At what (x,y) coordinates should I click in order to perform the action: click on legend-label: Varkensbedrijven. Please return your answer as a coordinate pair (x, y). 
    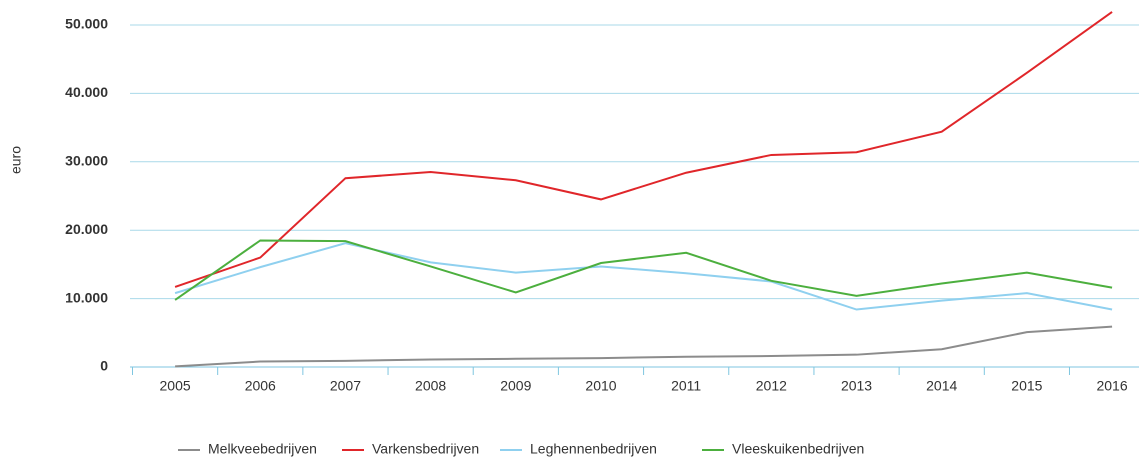
    Looking at the image, I should click on (425, 449).